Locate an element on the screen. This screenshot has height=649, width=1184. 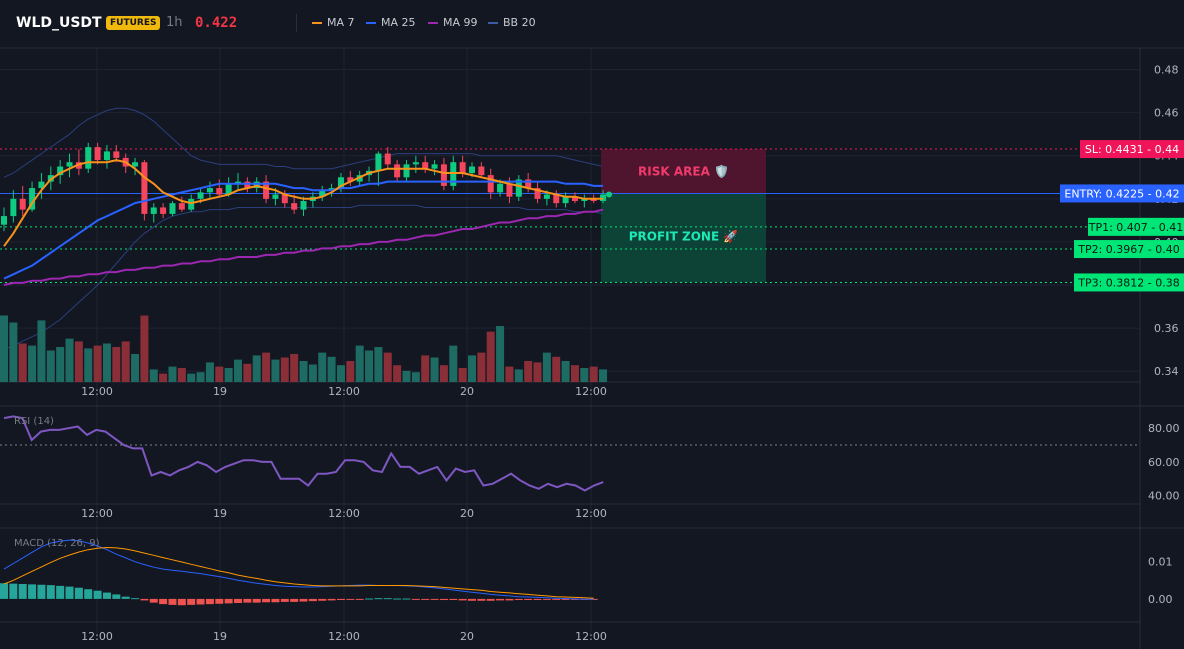
ma7-swatch is located at coordinates (317, 22).